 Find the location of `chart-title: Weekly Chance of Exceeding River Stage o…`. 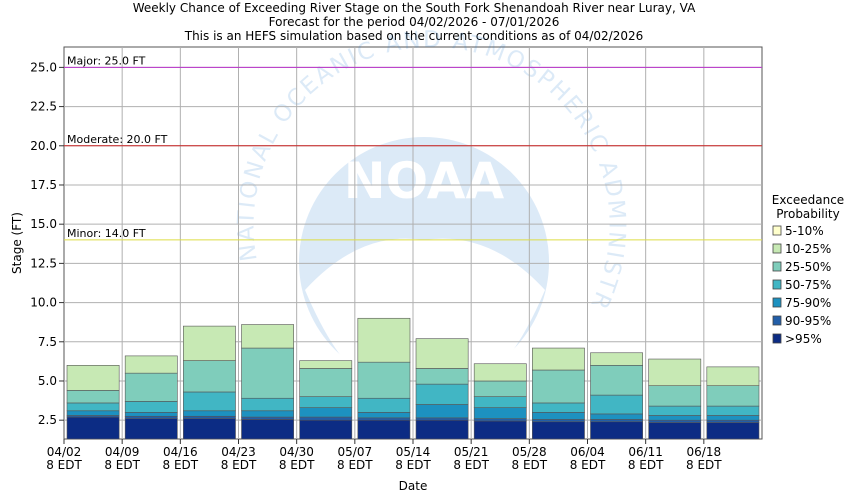

chart-title: Weekly Chance of Exceeding River Stage o… is located at coordinates (414, 8).